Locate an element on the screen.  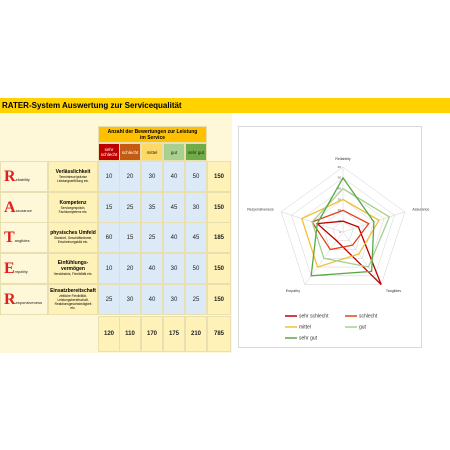
column-header: sehr schlecht is located at coordinates (109, 152).